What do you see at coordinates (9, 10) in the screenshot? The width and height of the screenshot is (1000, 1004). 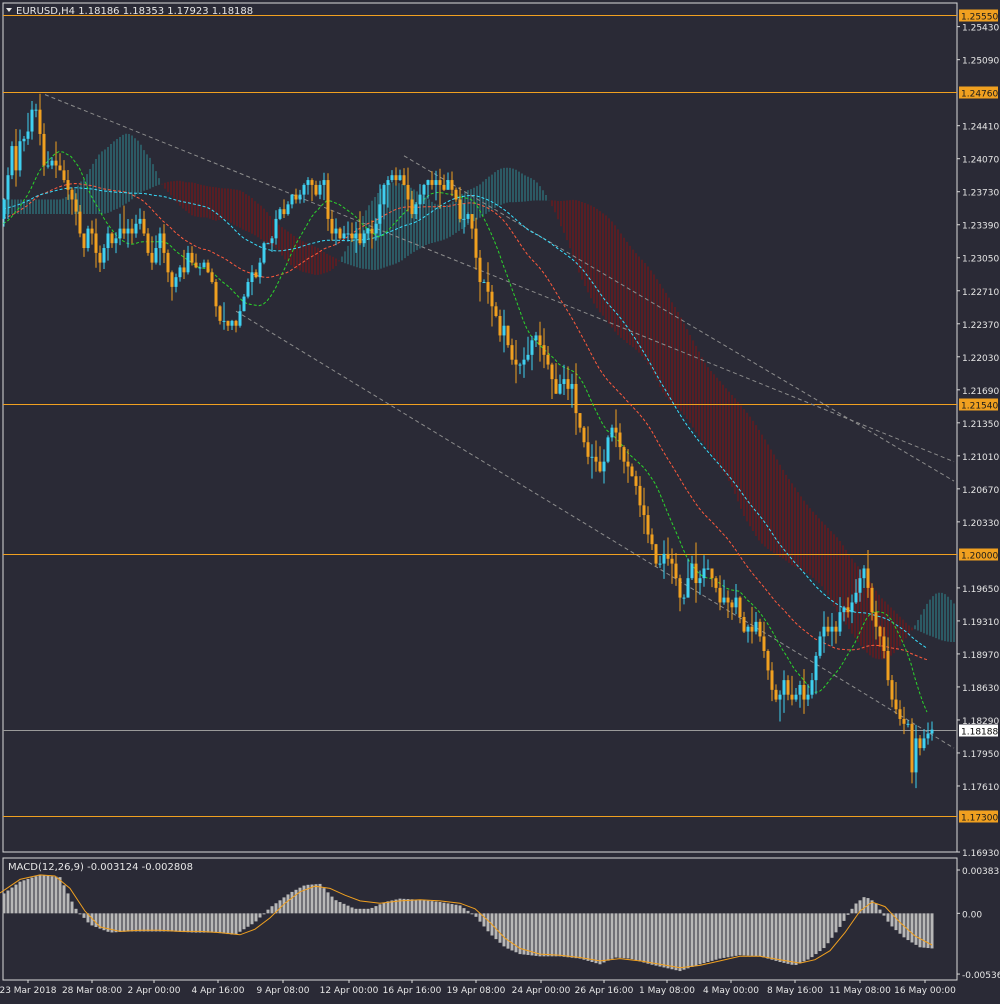 I see `dropdown-arrow-icon` at bounding box center [9, 10].